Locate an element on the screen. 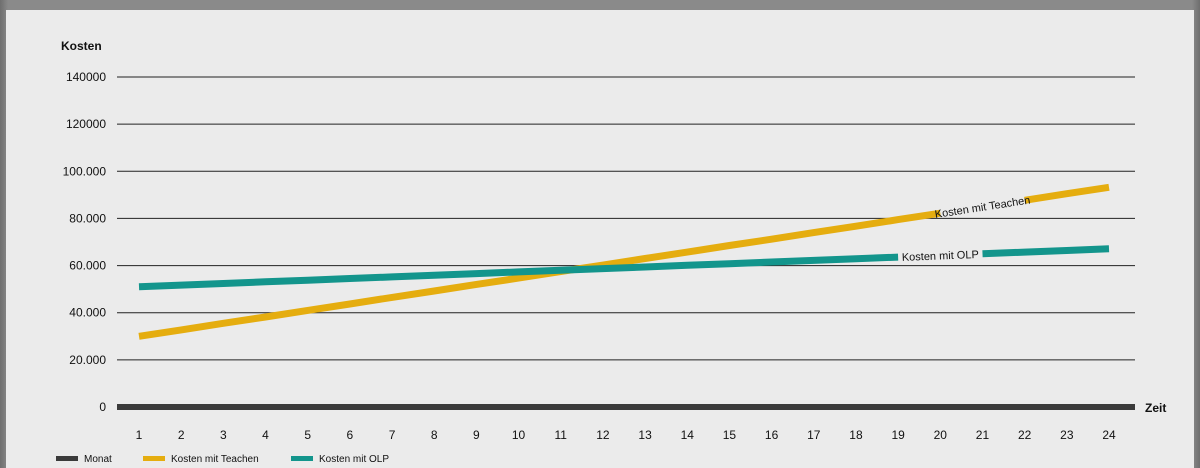 The height and width of the screenshot is (468, 1200). y-tick-label: 60.000 is located at coordinates (87, 266).